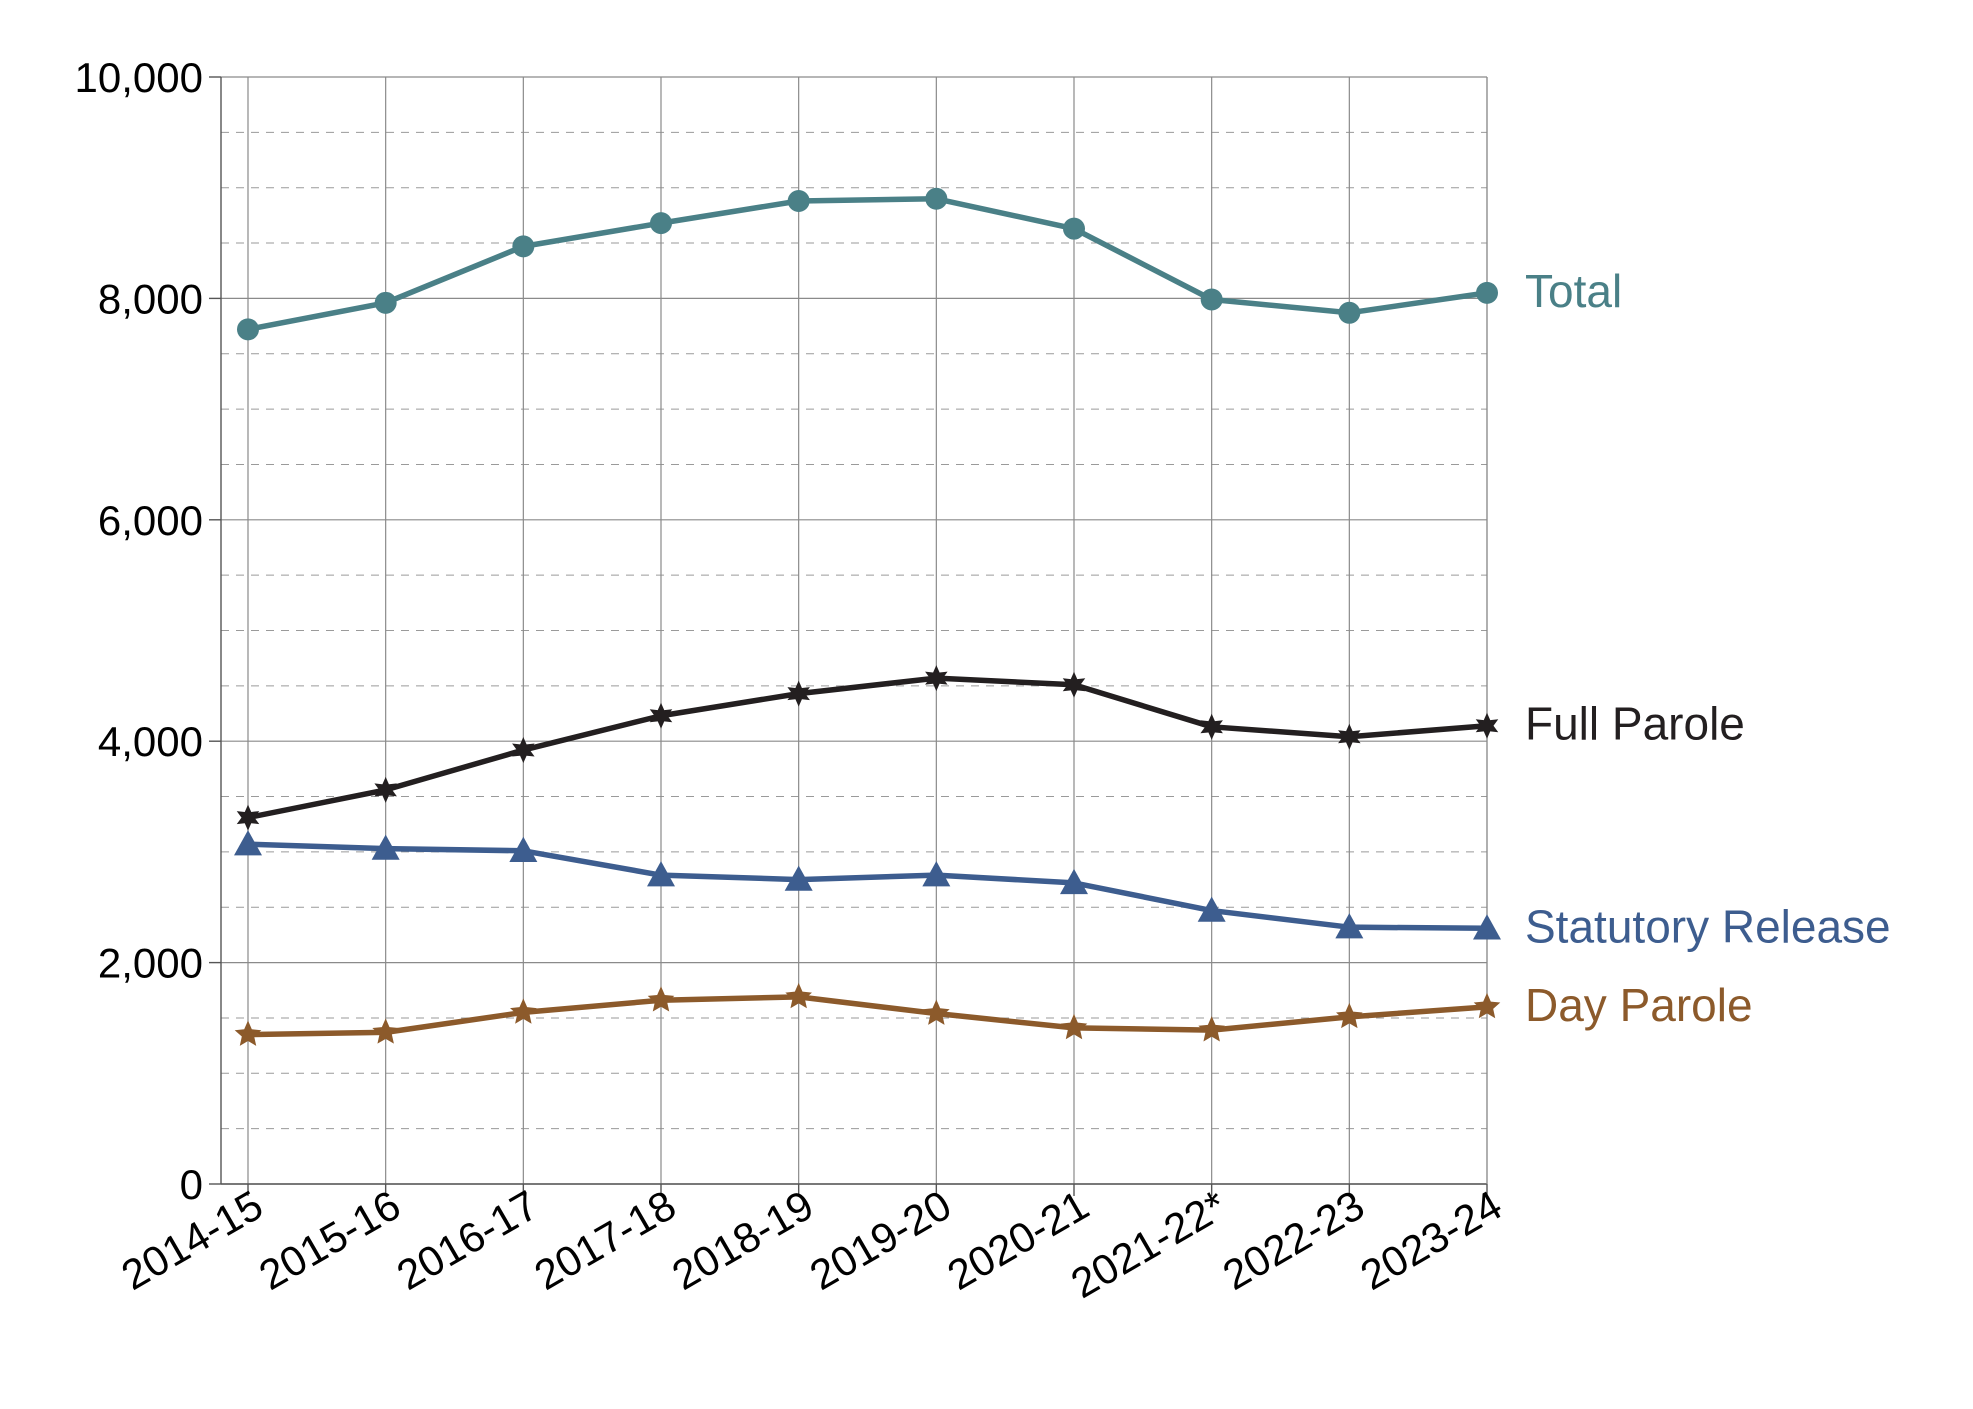  Describe the element at coordinates (1431, 1240) in the screenshot. I see `x-tick-label: 2023-24` at that location.